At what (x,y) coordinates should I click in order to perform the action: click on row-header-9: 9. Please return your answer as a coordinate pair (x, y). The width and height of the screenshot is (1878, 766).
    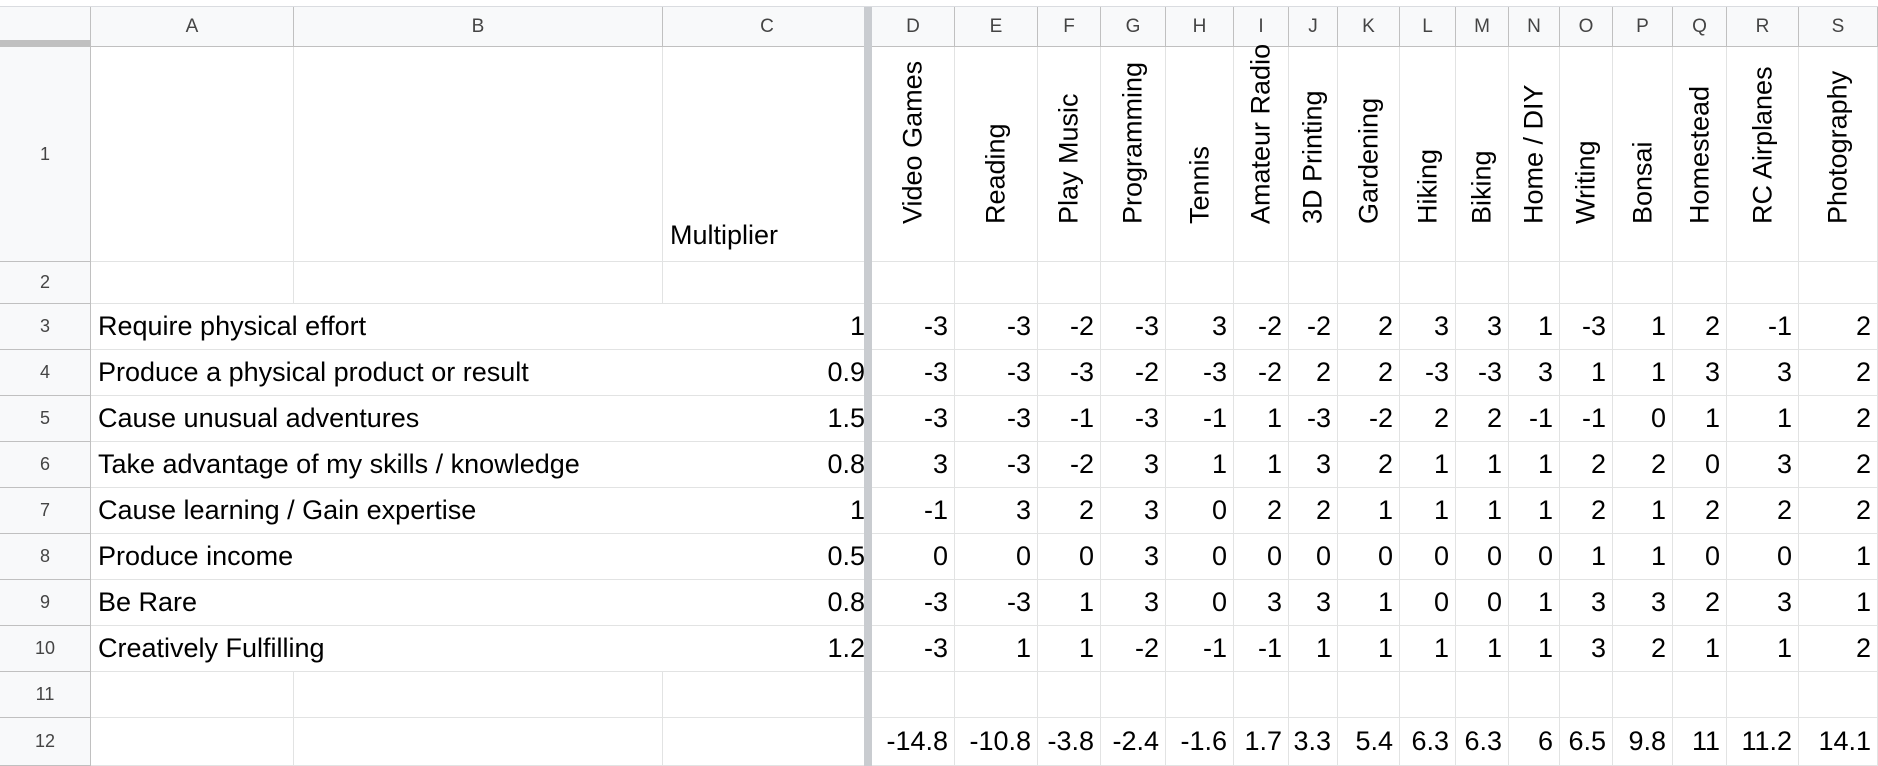
    Looking at the image, I should click on (45, 603).